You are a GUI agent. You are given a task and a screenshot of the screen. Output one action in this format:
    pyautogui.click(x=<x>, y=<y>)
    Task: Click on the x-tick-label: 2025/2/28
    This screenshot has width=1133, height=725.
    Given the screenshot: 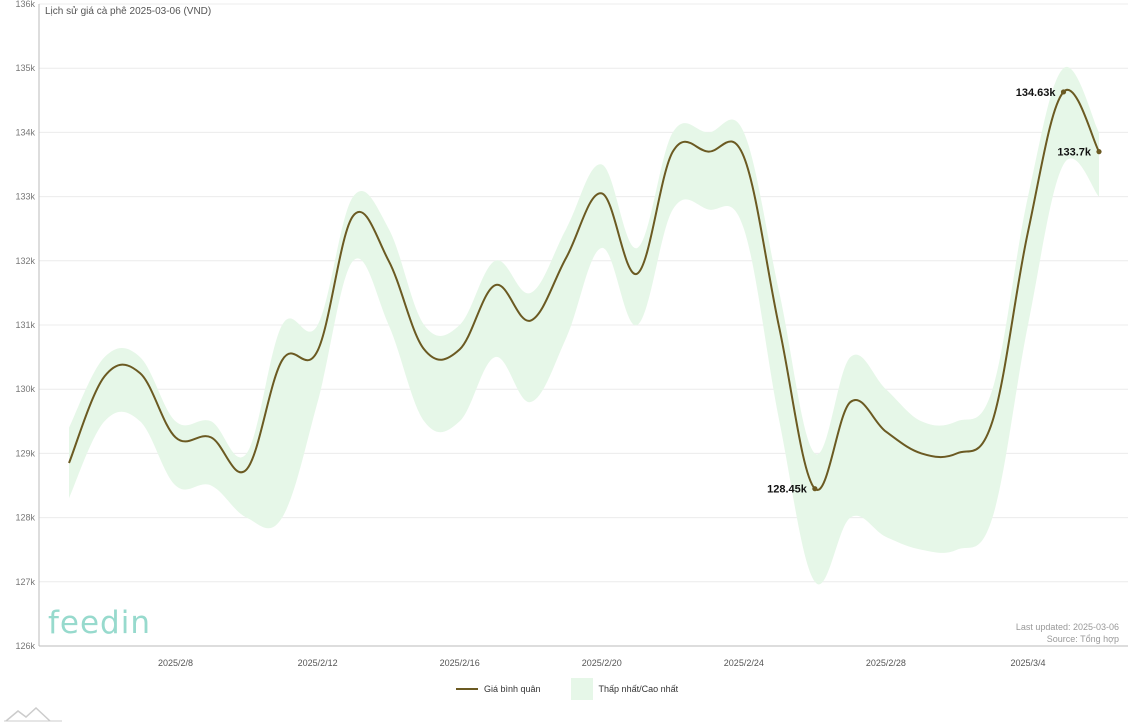 What is the action you would take?
    pyautogui.click(x=886, y=663)
    